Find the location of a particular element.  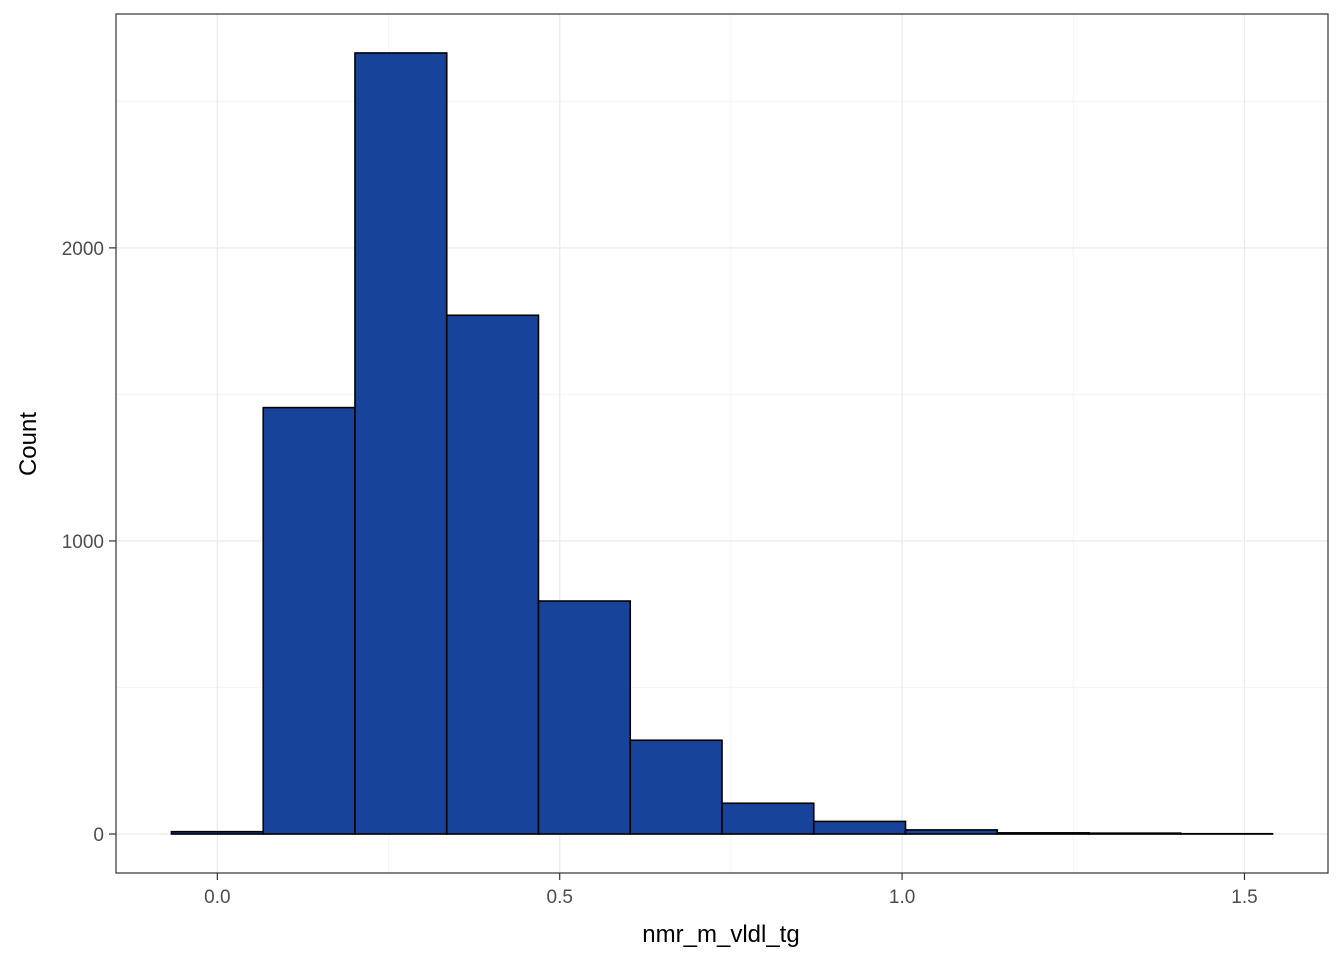

y-tick-label: 2000 is located at coordinates (83, 249).